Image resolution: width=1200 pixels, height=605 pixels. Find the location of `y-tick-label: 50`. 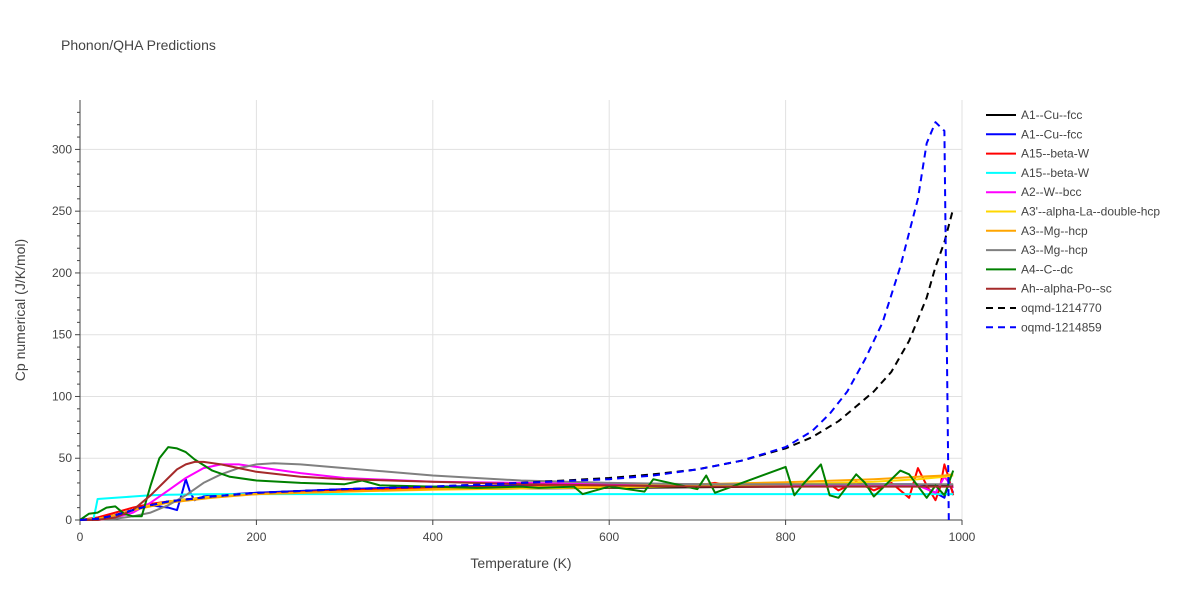

y-tick-label: 50 is located at coordinates (66, 458).